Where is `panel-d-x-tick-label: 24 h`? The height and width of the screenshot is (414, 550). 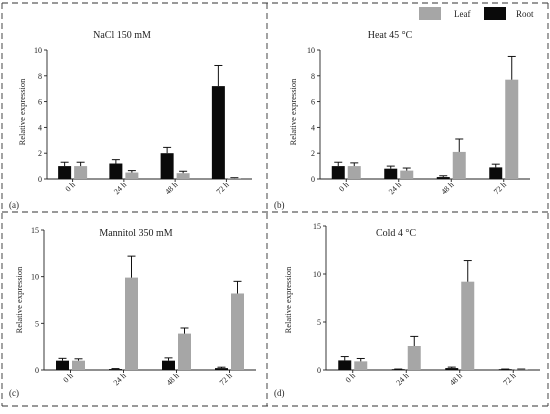
panel-d-x-tick-label: 24 h is located at coordinates (402, 379).